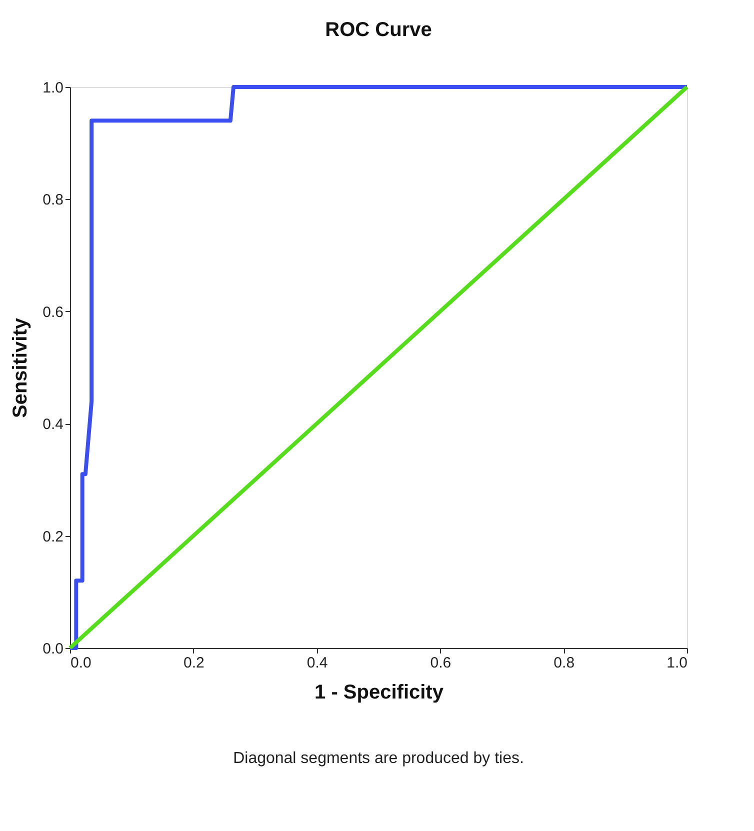 This screenshot has width=754, height=831. I want to click on x-axis-title: 1 - Specificity, so click(379, 693).